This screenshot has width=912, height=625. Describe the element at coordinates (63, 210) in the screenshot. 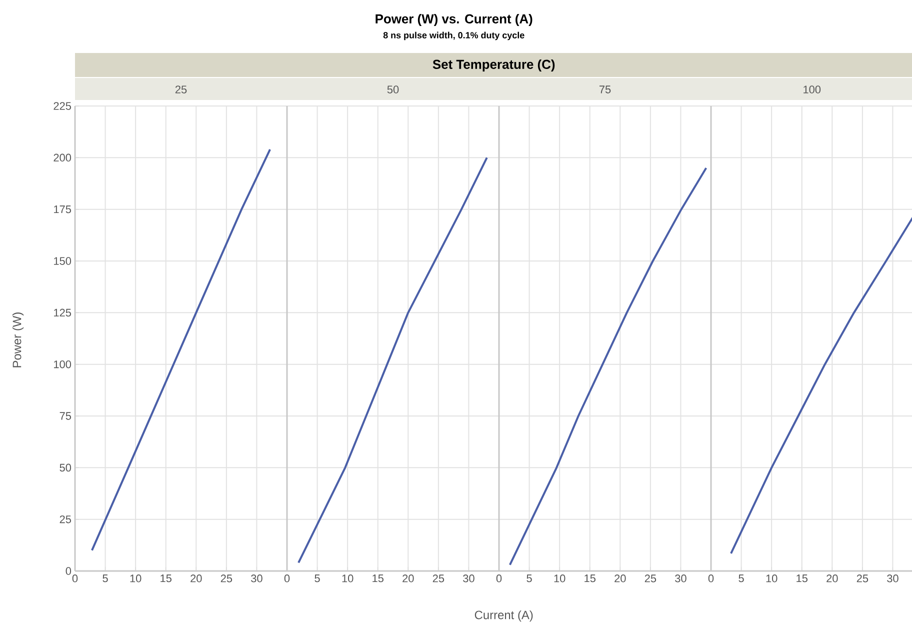

I see `y-tick-label: 175` at that location.